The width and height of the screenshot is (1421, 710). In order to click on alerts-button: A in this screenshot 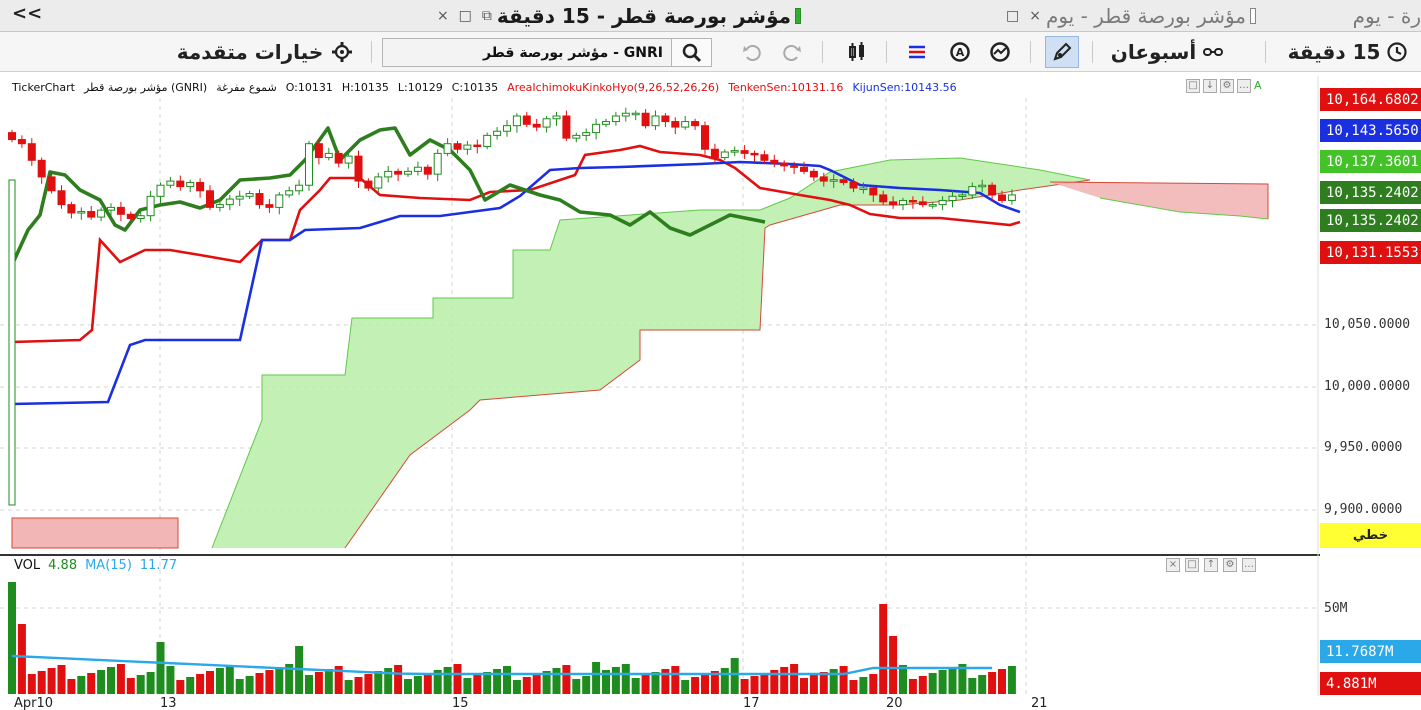, I will do `click(960, 52)`.